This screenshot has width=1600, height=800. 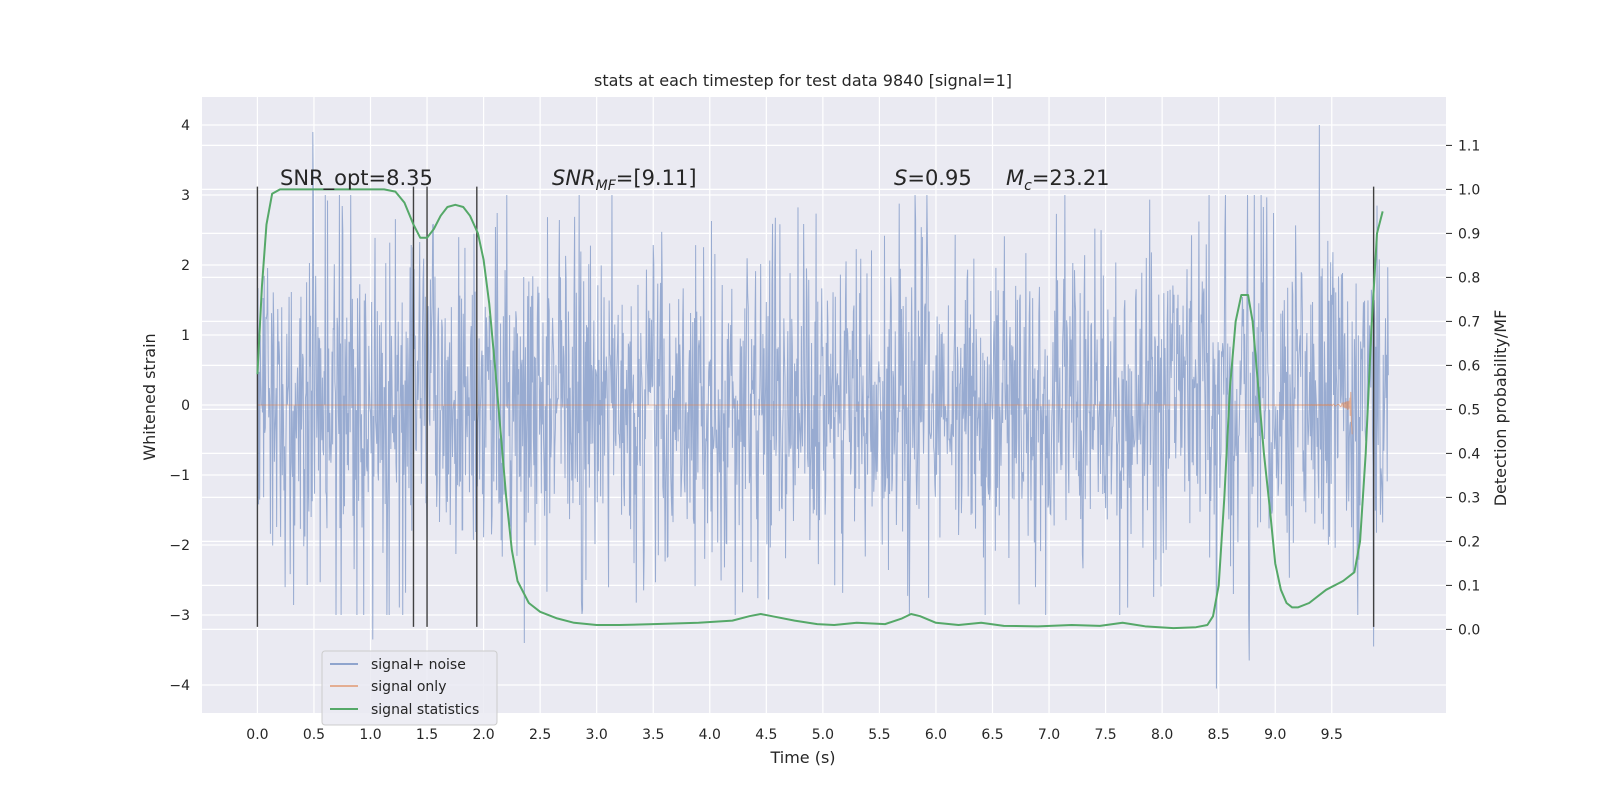 I want to click on y-tick-label: −2, so click(x=179, y=546).